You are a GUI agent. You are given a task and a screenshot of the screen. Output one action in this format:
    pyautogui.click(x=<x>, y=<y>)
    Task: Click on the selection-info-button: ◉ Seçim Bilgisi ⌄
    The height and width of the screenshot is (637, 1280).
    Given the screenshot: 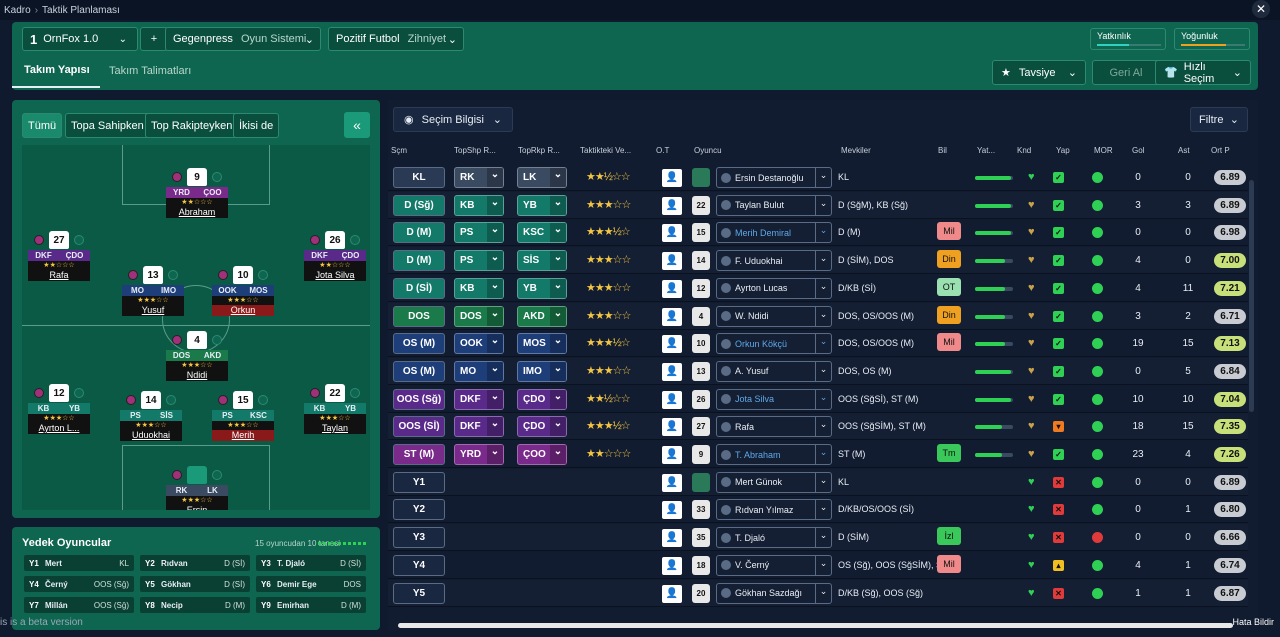 What is the action you would take?
    pyautogui.click(x=453, y=119)
    